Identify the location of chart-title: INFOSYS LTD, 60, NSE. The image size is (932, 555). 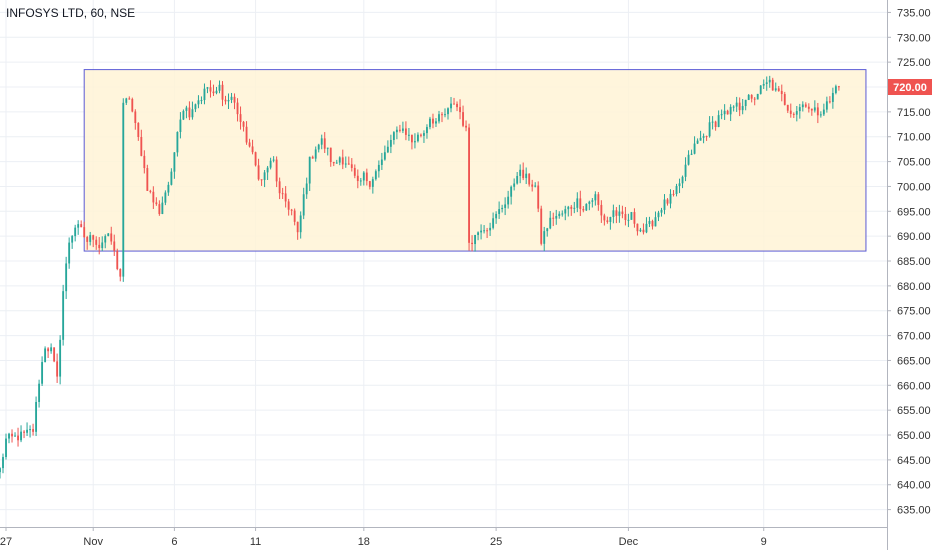
(71, 13).